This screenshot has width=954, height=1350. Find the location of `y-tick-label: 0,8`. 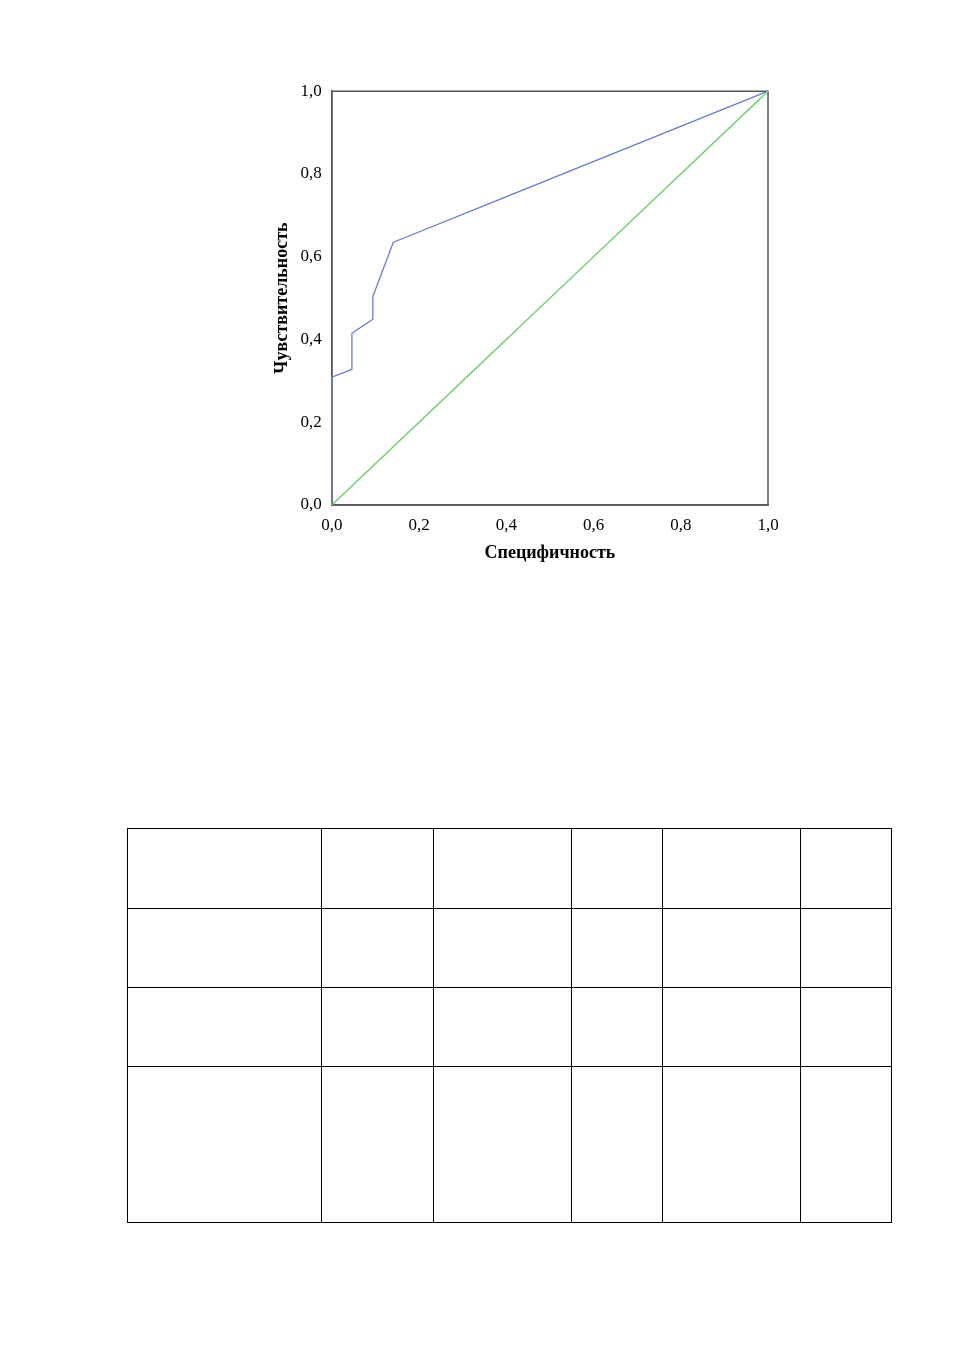

y-tick-label: 0,8 is located at coordinates (311, 173).